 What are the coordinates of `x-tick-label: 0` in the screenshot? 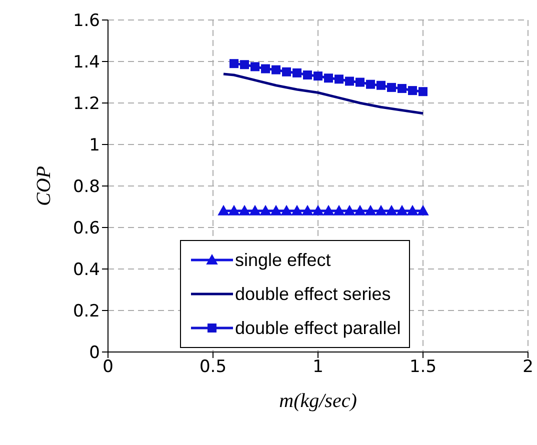 It's located at (108, 367).